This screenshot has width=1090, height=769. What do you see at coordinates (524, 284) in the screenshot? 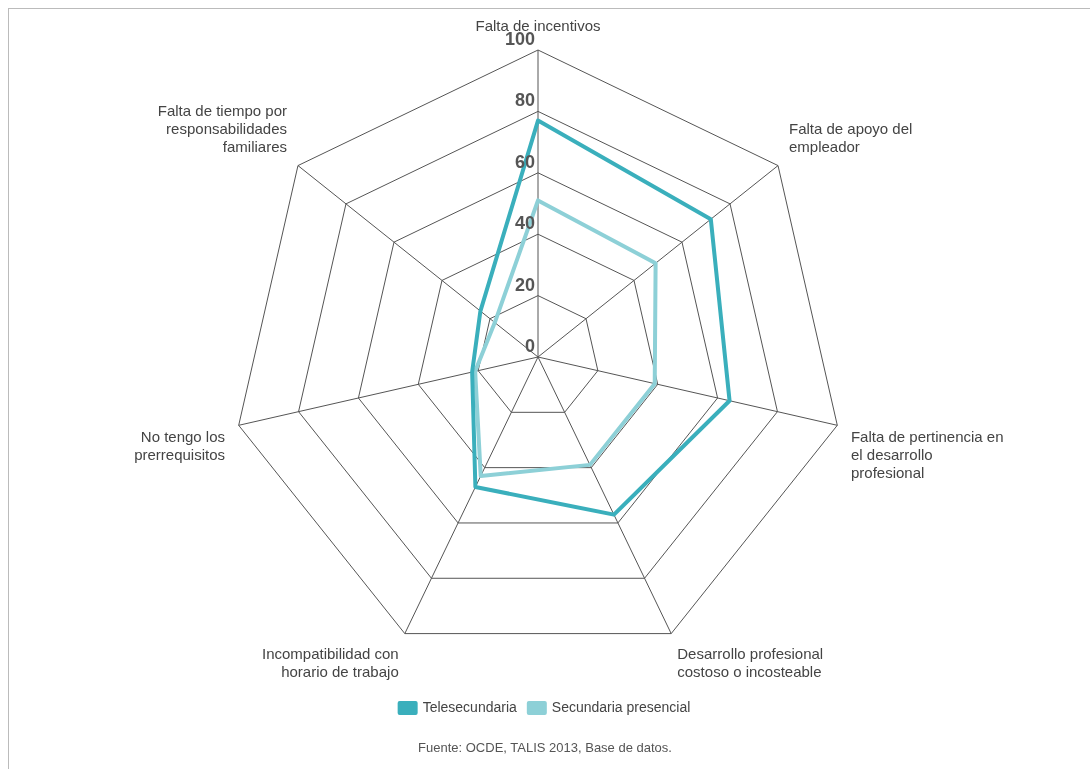
I see `y-tick-label: 20` at bounding box center [524, 284].